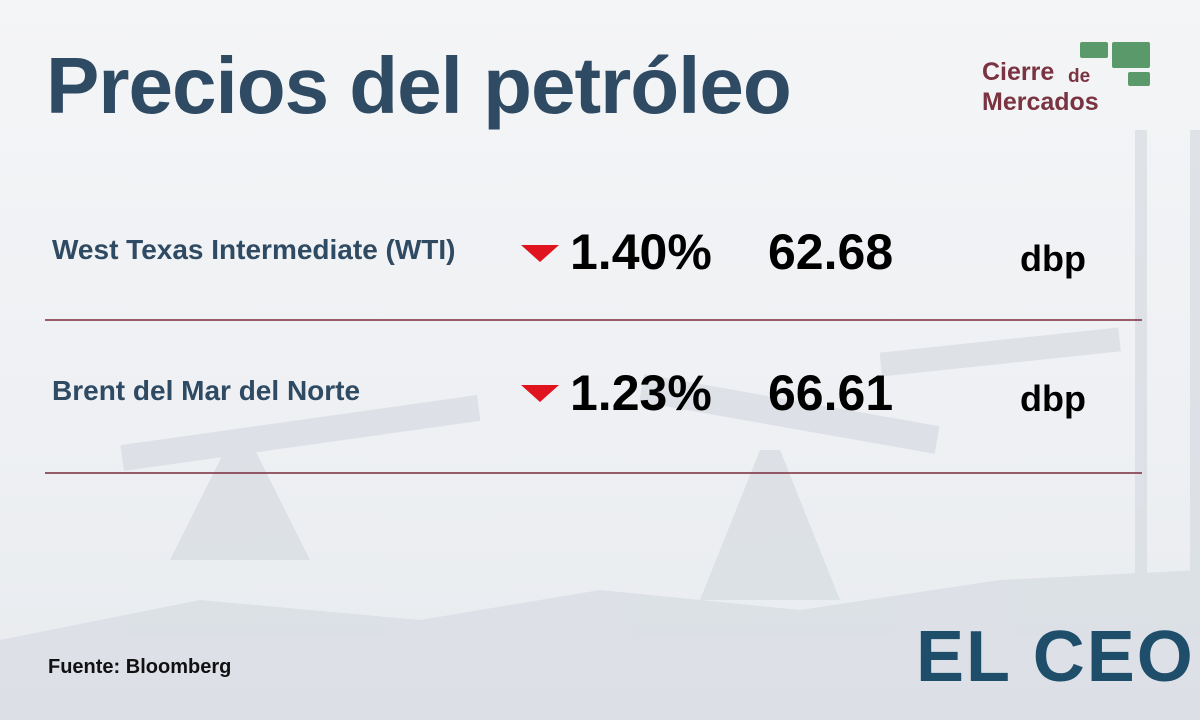 The height and width of the screenshot is (720, 1200). Describe the element at coordinates (140, 667) in the screenshot. I see `source: Fuente: Bloomberg` at that location.